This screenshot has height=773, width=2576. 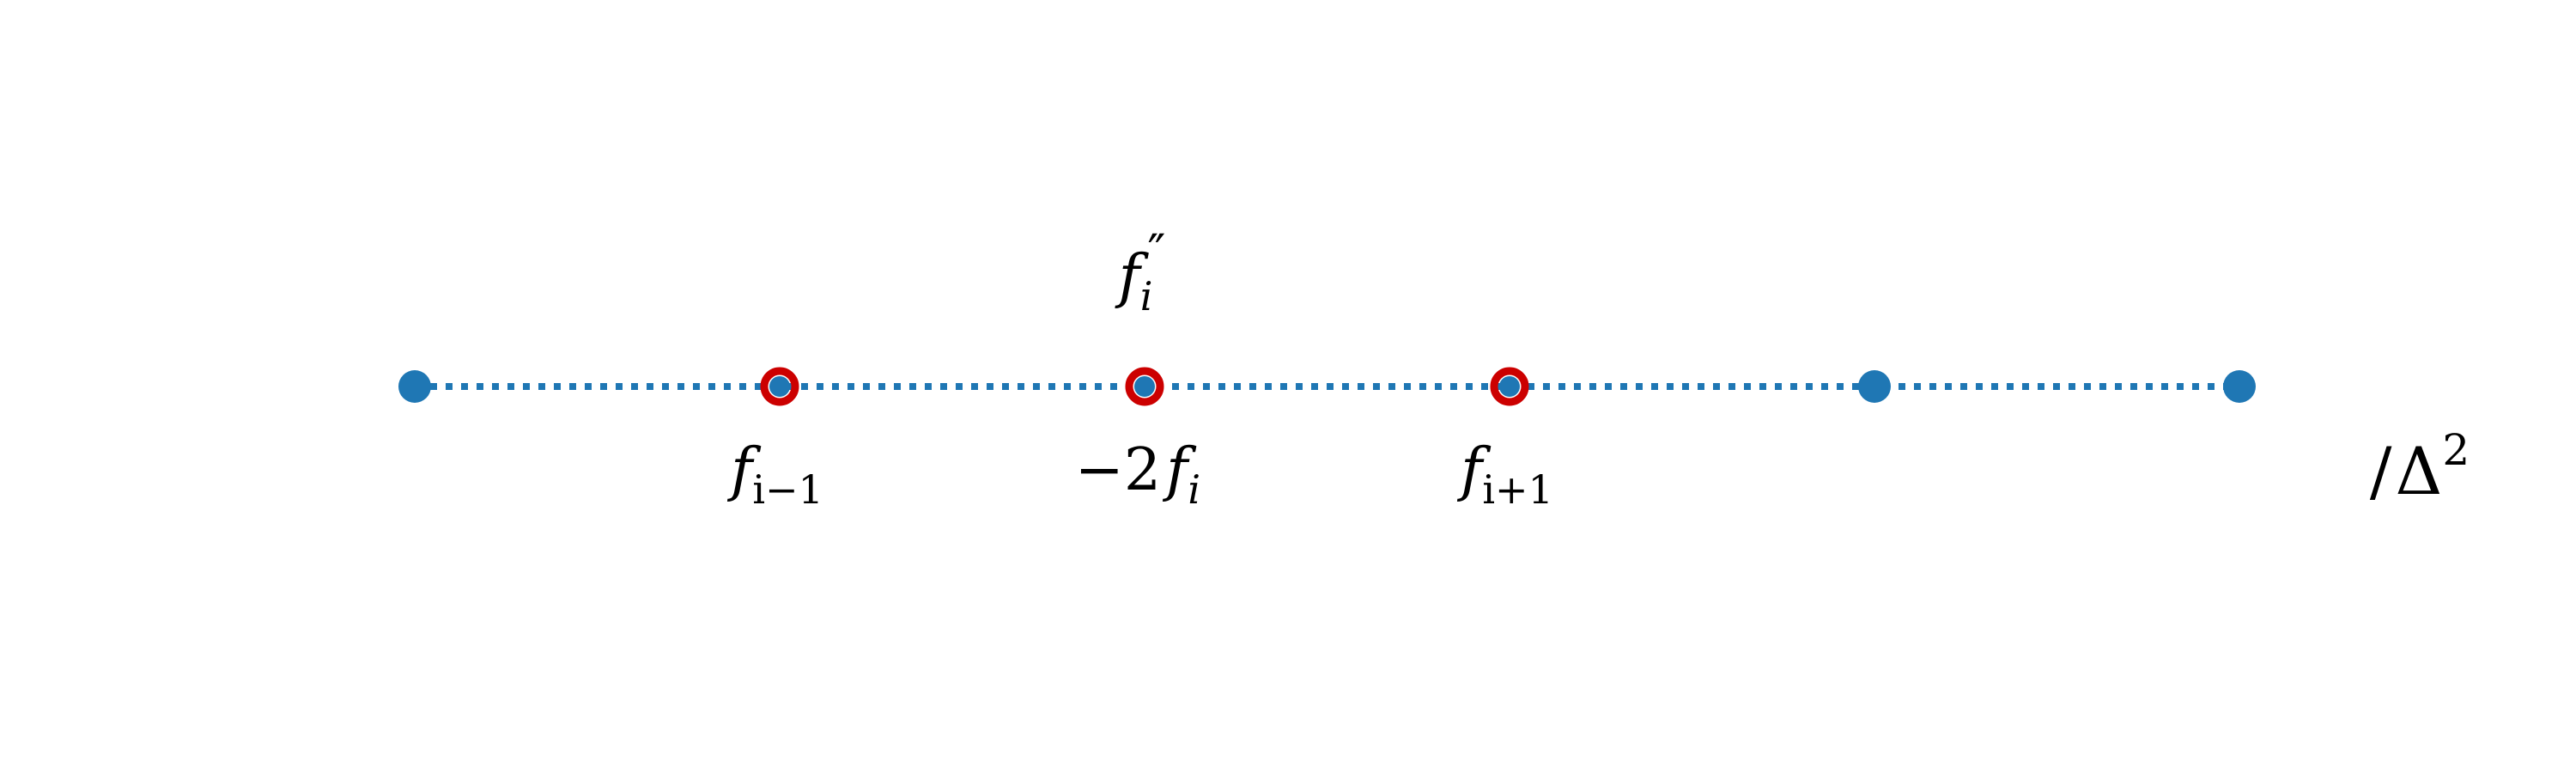 I want to click on stencil-label-center: −2fi, so click(x=1137, y=474).